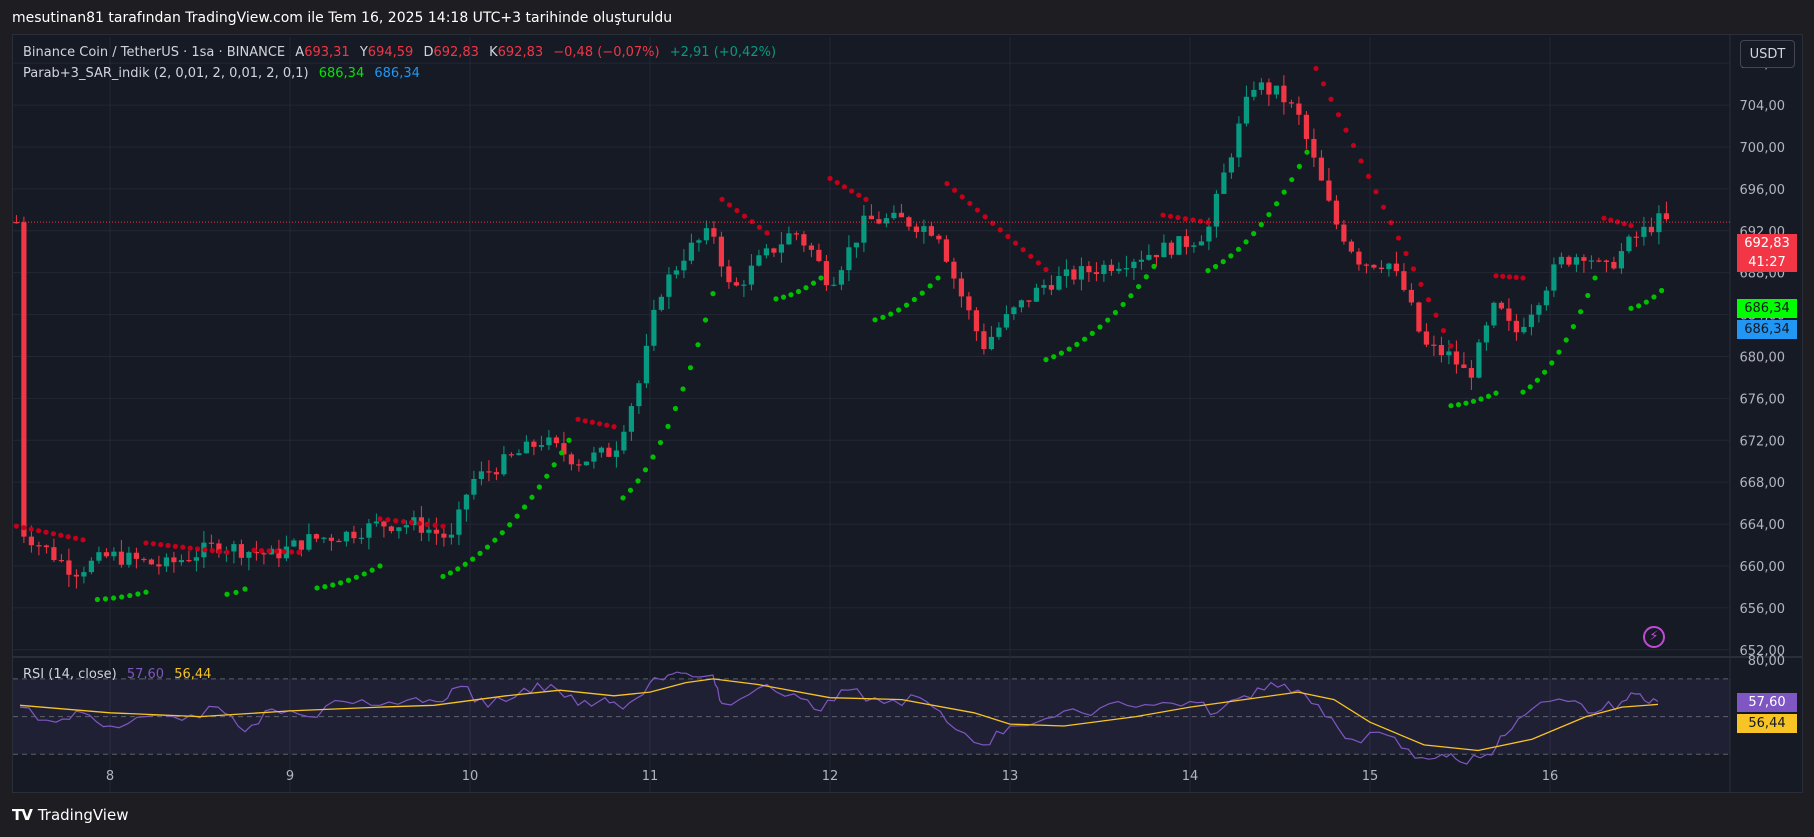 This screenshot has width=1814, height=837. What do you see at coordinates (110, 776) in the screenshot?
I see `time-tick-label: 8` at bounding box center [110, 776].